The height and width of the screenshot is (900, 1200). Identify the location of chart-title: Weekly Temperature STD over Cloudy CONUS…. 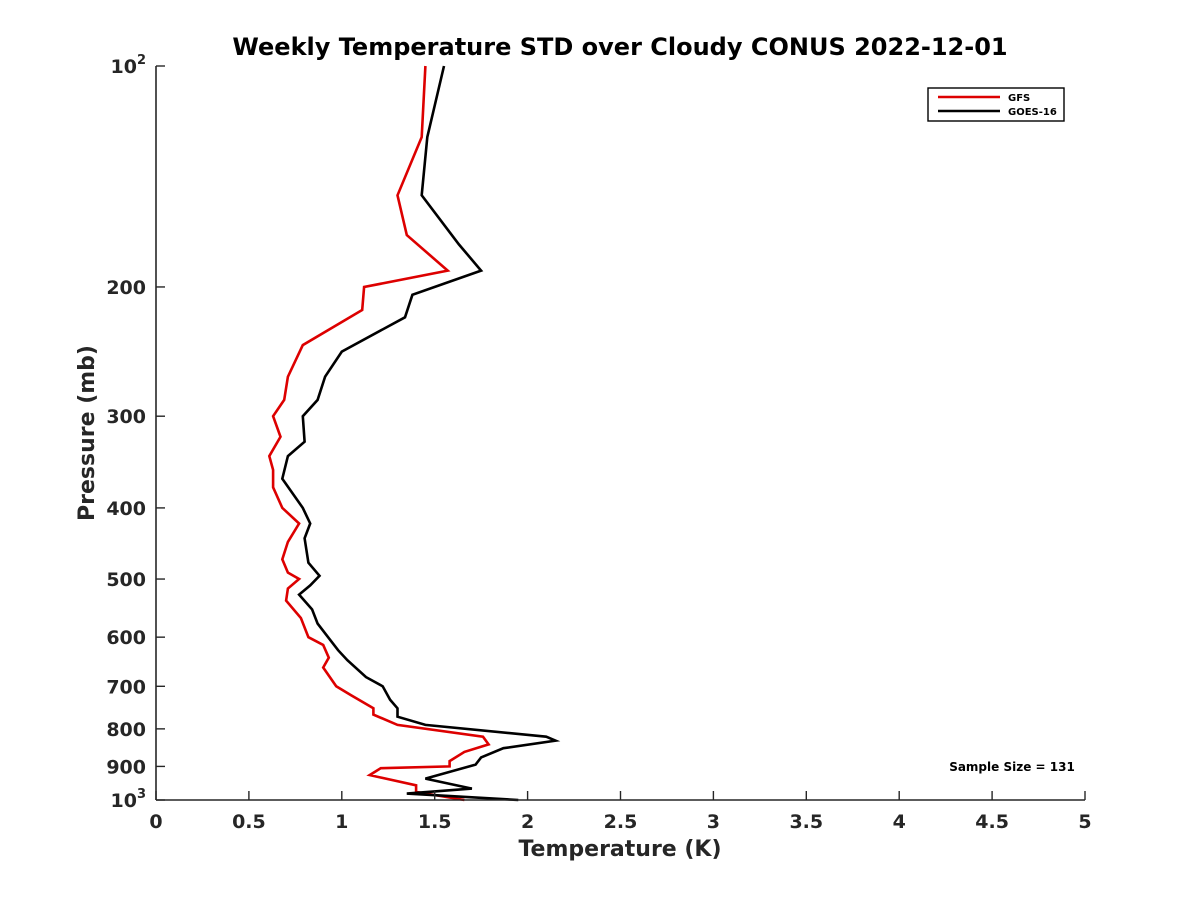
(619, 47).